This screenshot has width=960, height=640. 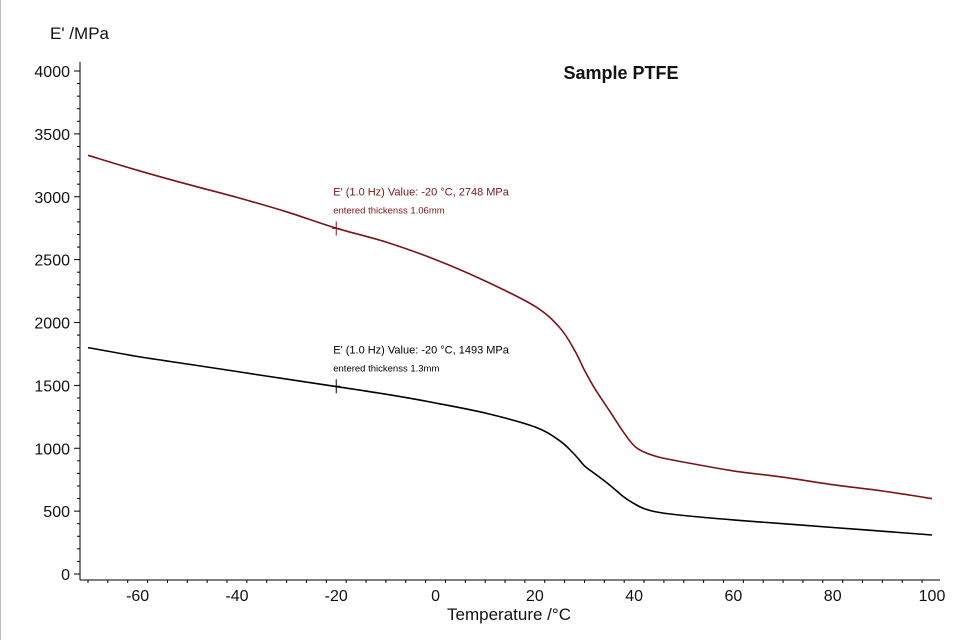 What do you see at coordinates (52, 72) in the screenshot?
I see `y-tick-label: 4000` at bounding box center [52, 72].